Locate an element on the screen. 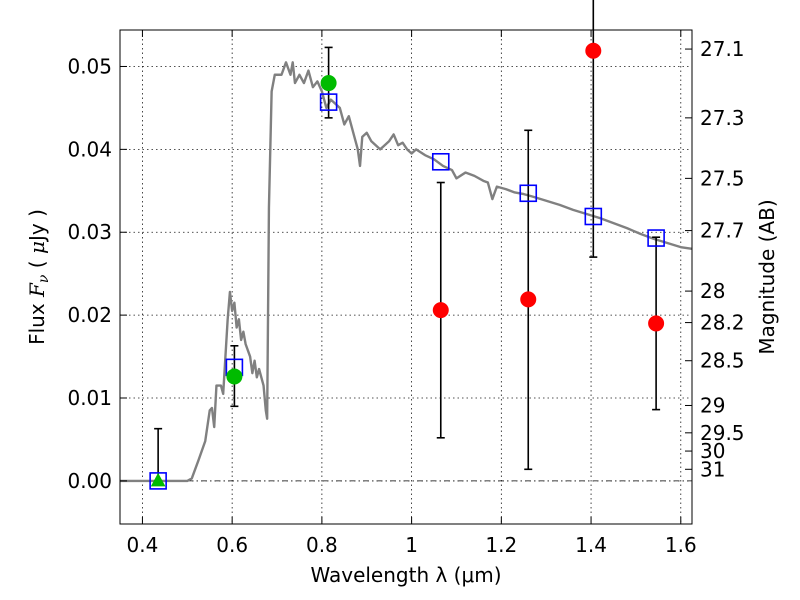 This screenshot has height=600, width=800. x-tick-label: 1.2 is located at coordinates (501, 545).